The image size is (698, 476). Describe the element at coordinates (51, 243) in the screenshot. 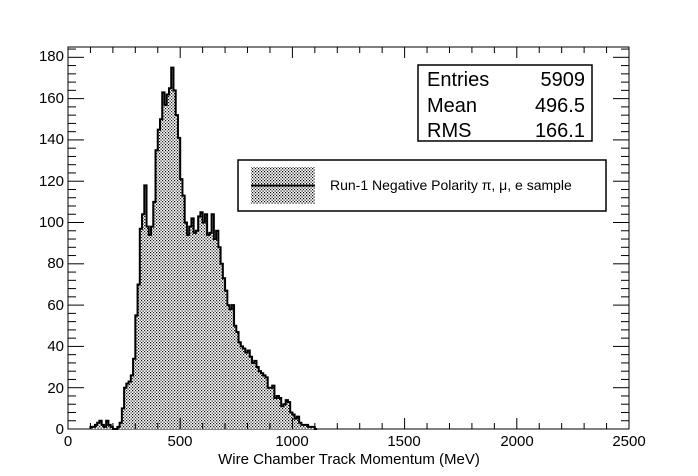

I see `y-tick-labels: 0 20 40 60 80 100 120 140 160 180` at that location.